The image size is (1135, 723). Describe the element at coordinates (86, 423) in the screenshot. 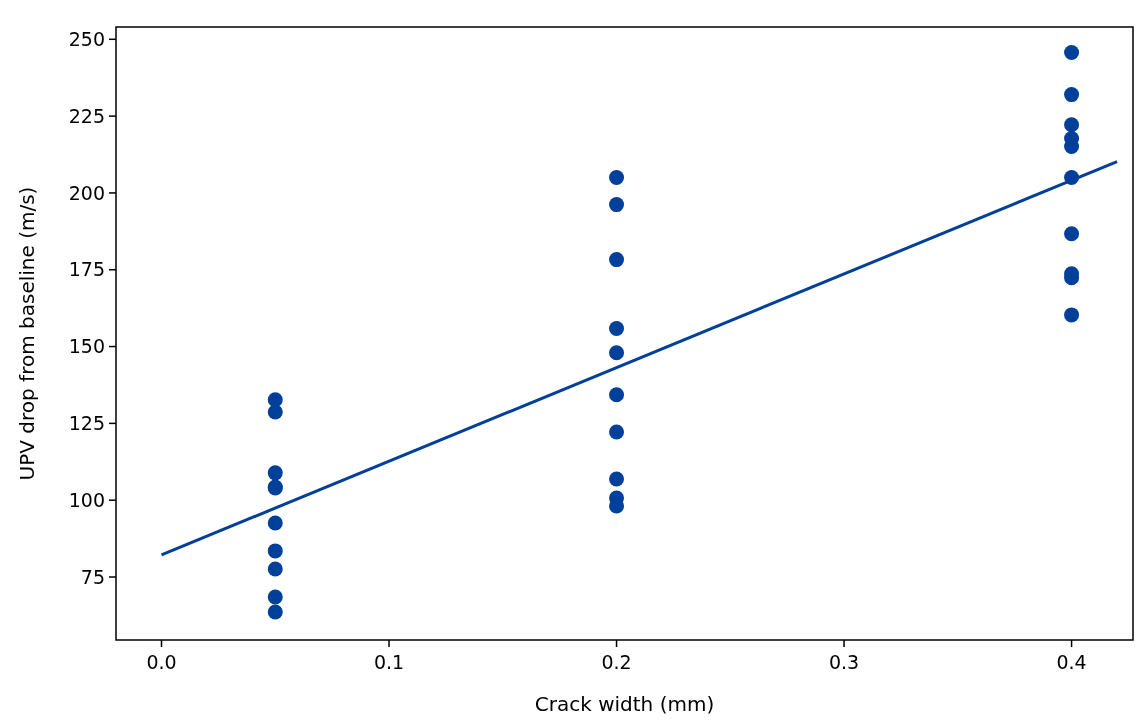

I see `y-tick-label: 125` at that location.